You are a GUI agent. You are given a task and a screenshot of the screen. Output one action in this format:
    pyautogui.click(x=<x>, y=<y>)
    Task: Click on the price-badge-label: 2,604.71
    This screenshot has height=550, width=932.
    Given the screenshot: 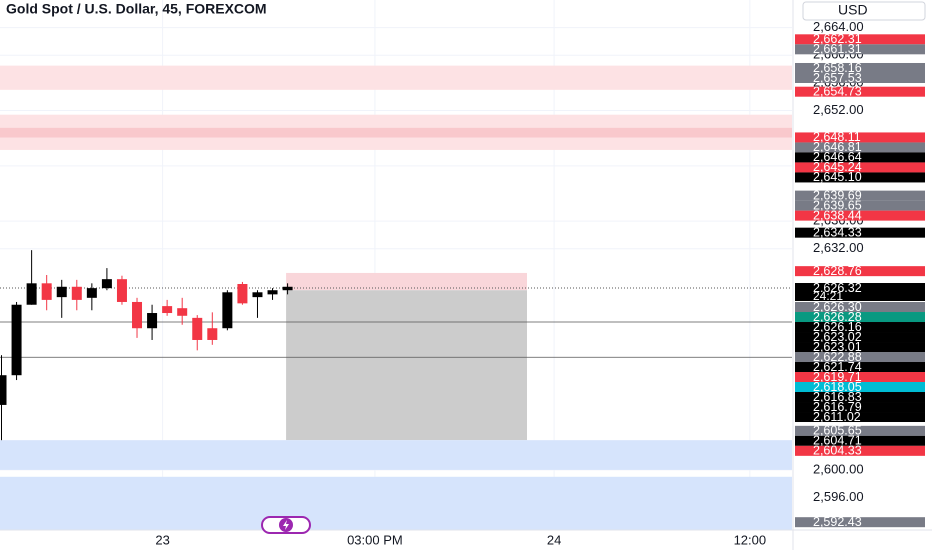 What is the action you would take?
    pyautogui.click(x=837, y=441)
    